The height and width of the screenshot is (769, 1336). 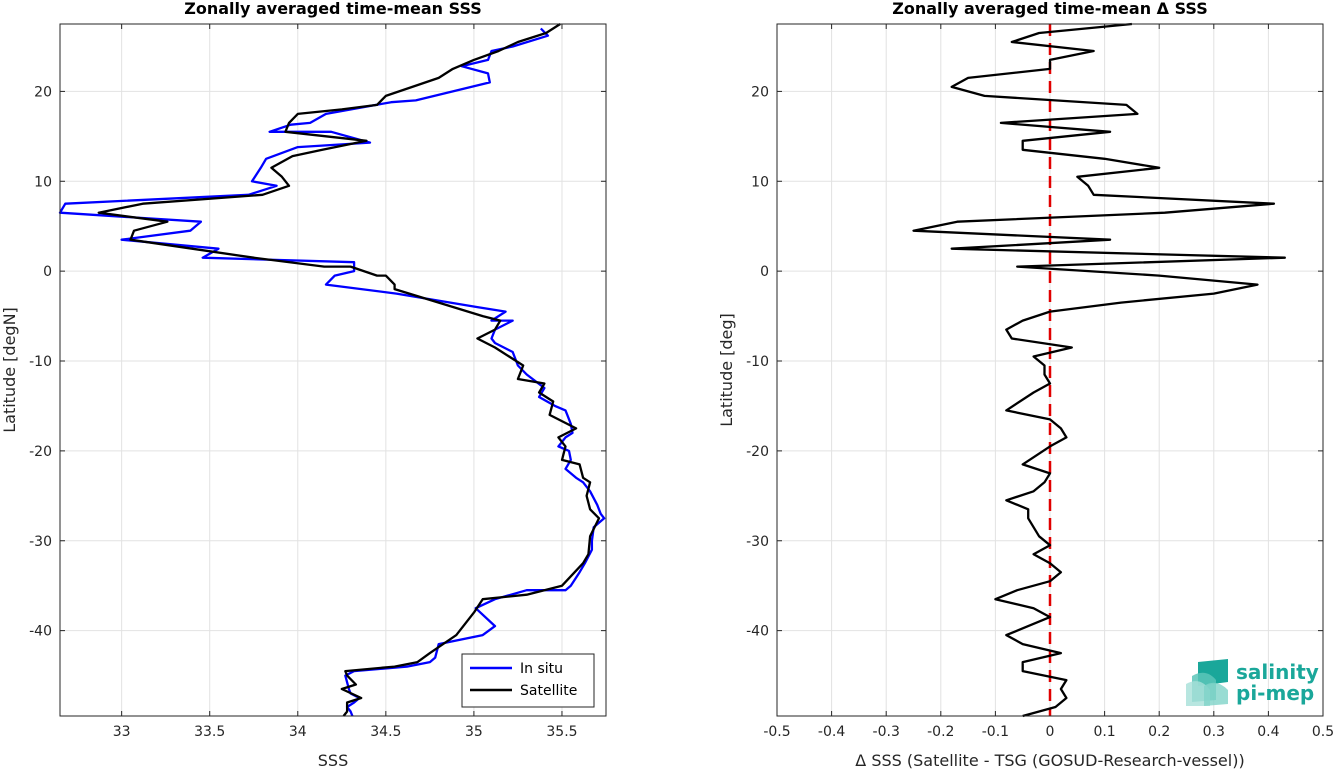 I want to click on chart-title: Zonally averaged time-mean SSS, so click(x=333, y=9).